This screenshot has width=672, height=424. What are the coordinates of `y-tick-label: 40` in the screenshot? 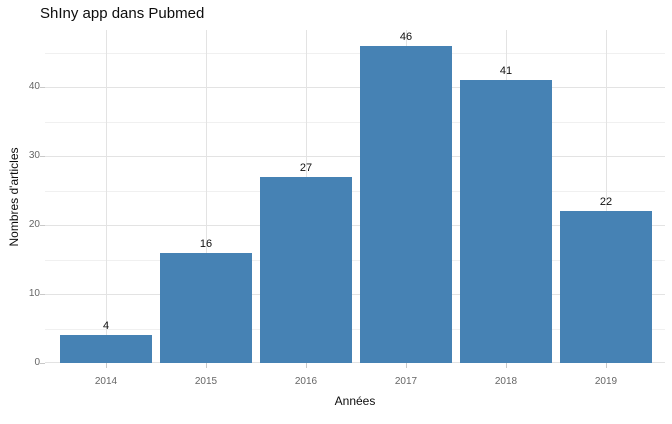 It's located at (34, 87).